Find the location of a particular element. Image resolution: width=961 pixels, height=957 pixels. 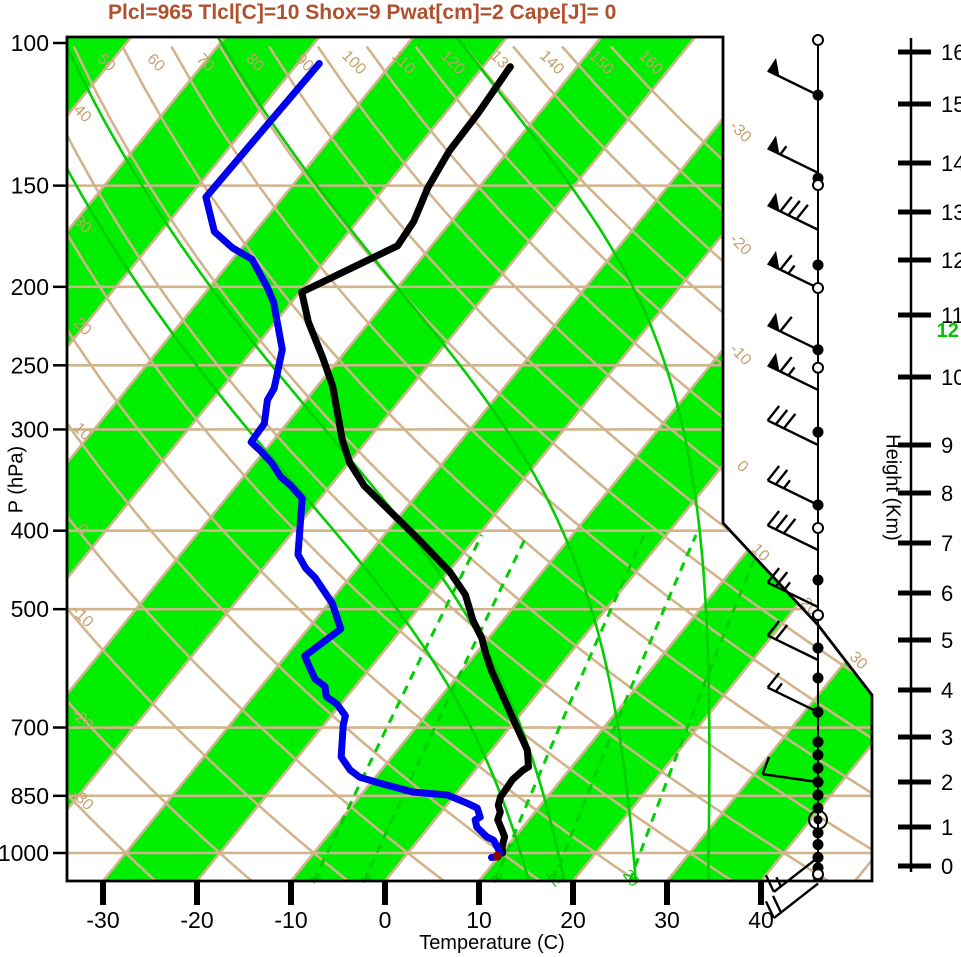

height-tick-label: 10 is located at coordinates (951, 377).